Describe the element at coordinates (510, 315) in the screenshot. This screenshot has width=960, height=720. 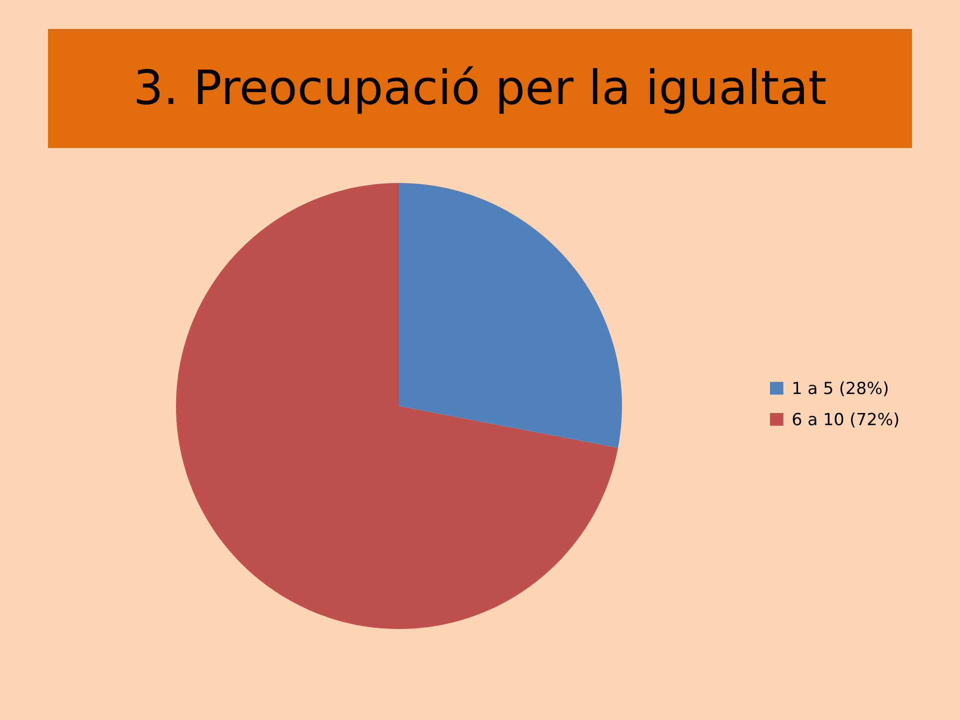
I see `pie-slice` at that location.